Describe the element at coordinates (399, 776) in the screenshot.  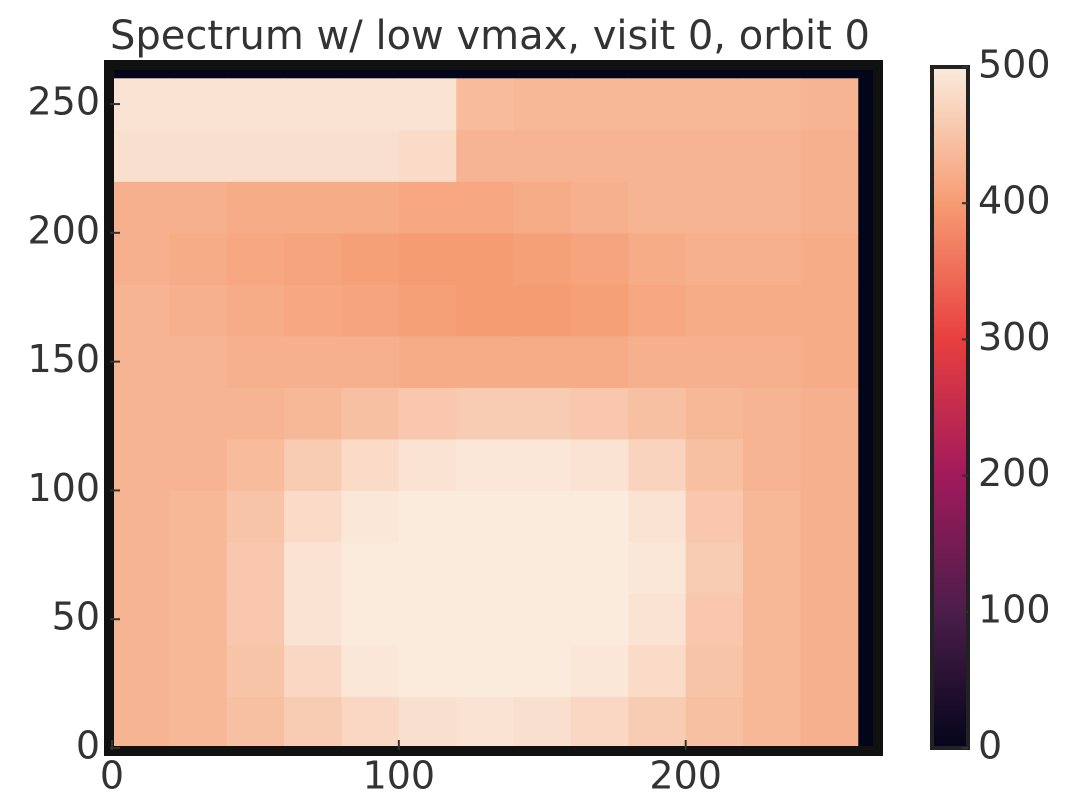
I see `x-tick-label: 100` at that location.